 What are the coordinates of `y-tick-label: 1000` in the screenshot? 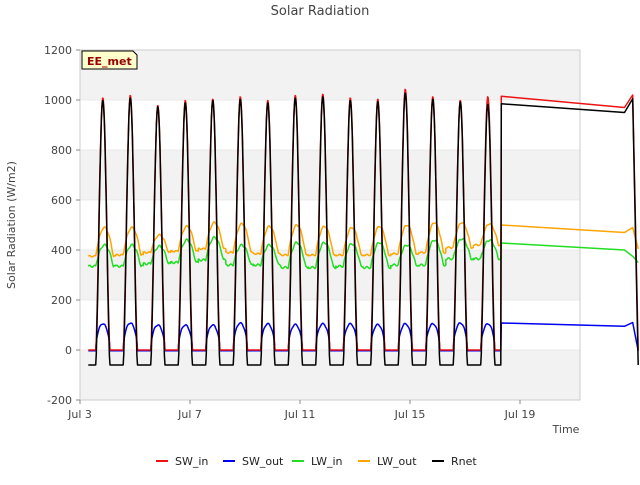 It's located at (58, 100).